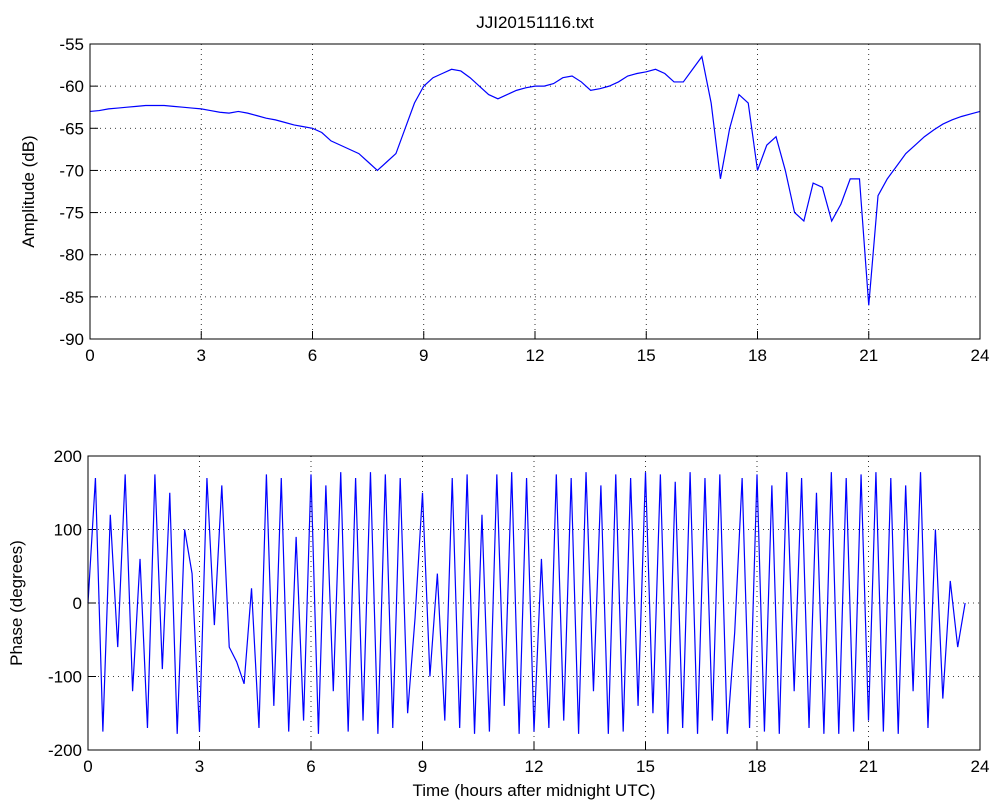 This screenshot has width=998, height=806. I want to click on y-tick-label: -55, so click(71, 44).